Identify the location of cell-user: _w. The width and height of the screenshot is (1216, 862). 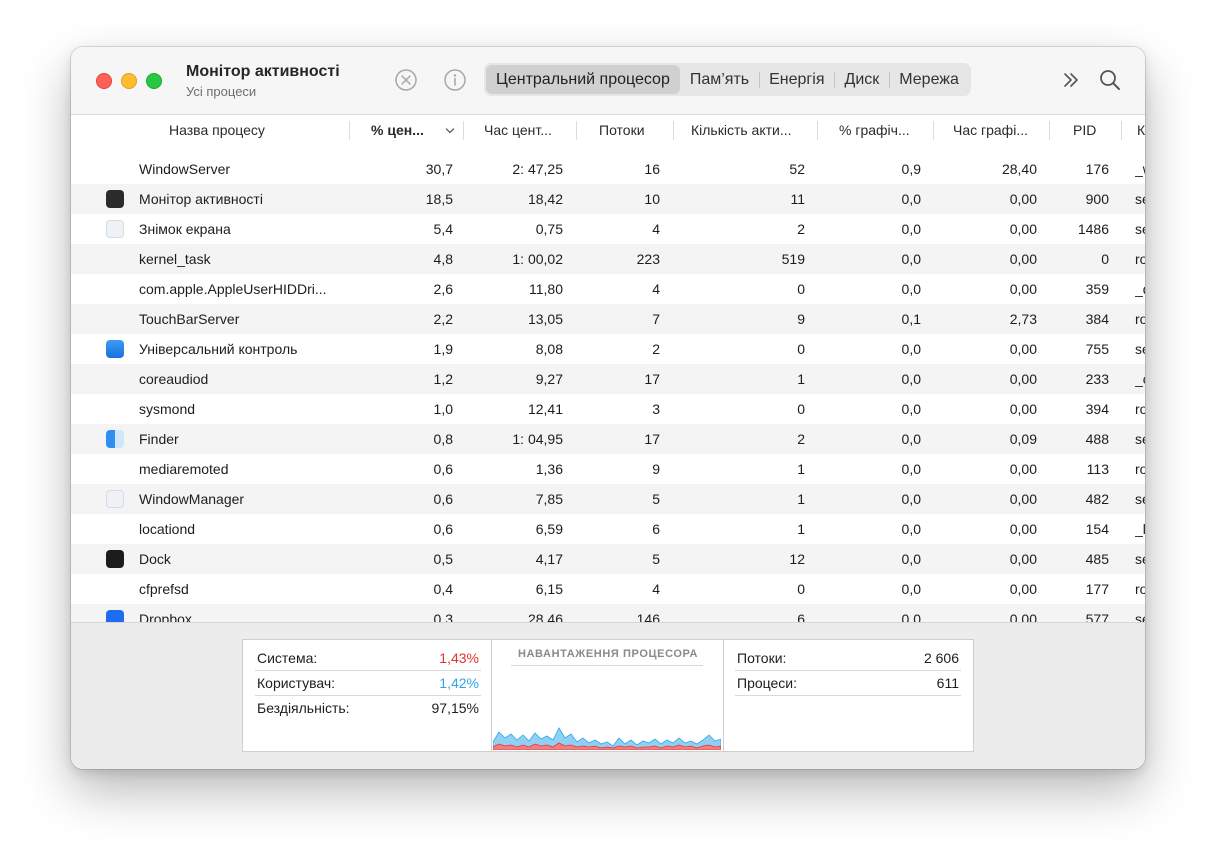
(1140, 169).